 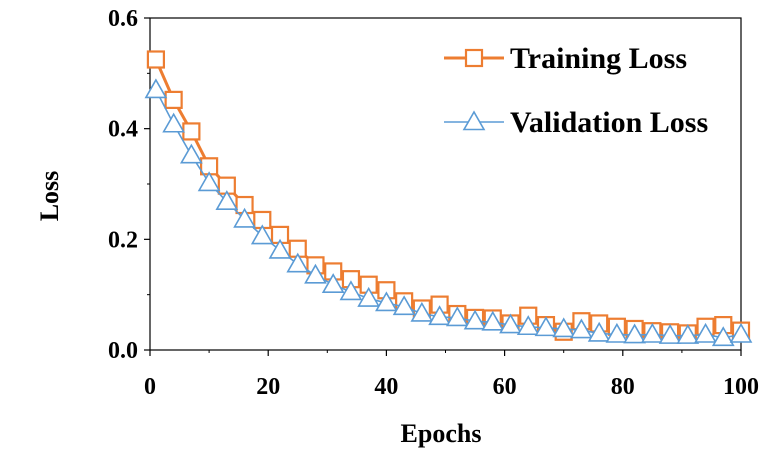 What do you see at coordinates (386, 387) in the screenshot?
I see `x-tick-label: 40` at bounding box center [386, 387].